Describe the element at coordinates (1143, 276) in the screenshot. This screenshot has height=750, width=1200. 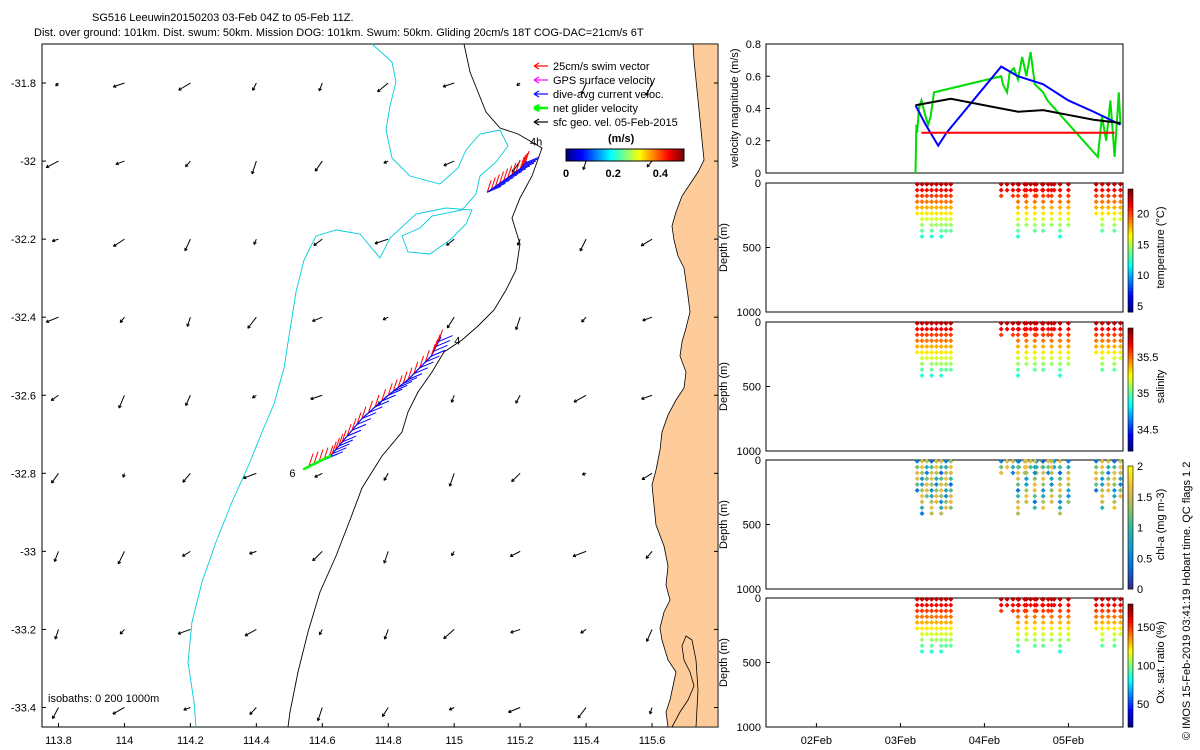
I see `colorbar-tick: 10` at that location.